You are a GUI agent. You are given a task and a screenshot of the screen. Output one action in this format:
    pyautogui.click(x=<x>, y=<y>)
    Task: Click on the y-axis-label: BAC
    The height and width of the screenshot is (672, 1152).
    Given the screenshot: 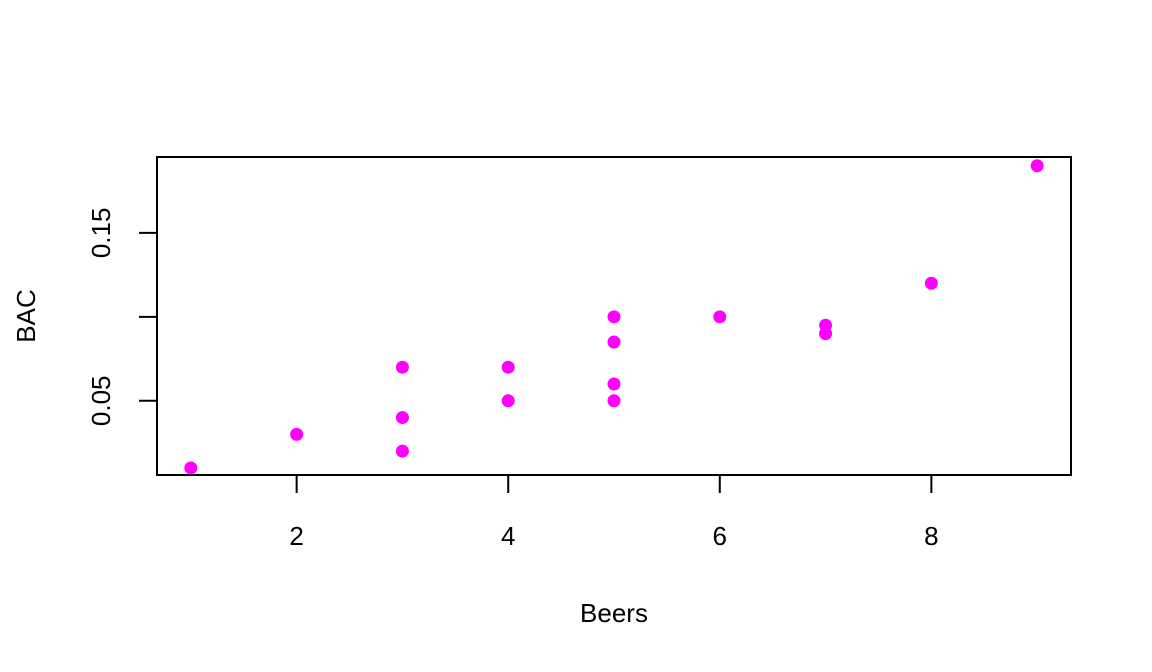 What is the action you would take?
    pyautogui.click(x=26, y=315)
    